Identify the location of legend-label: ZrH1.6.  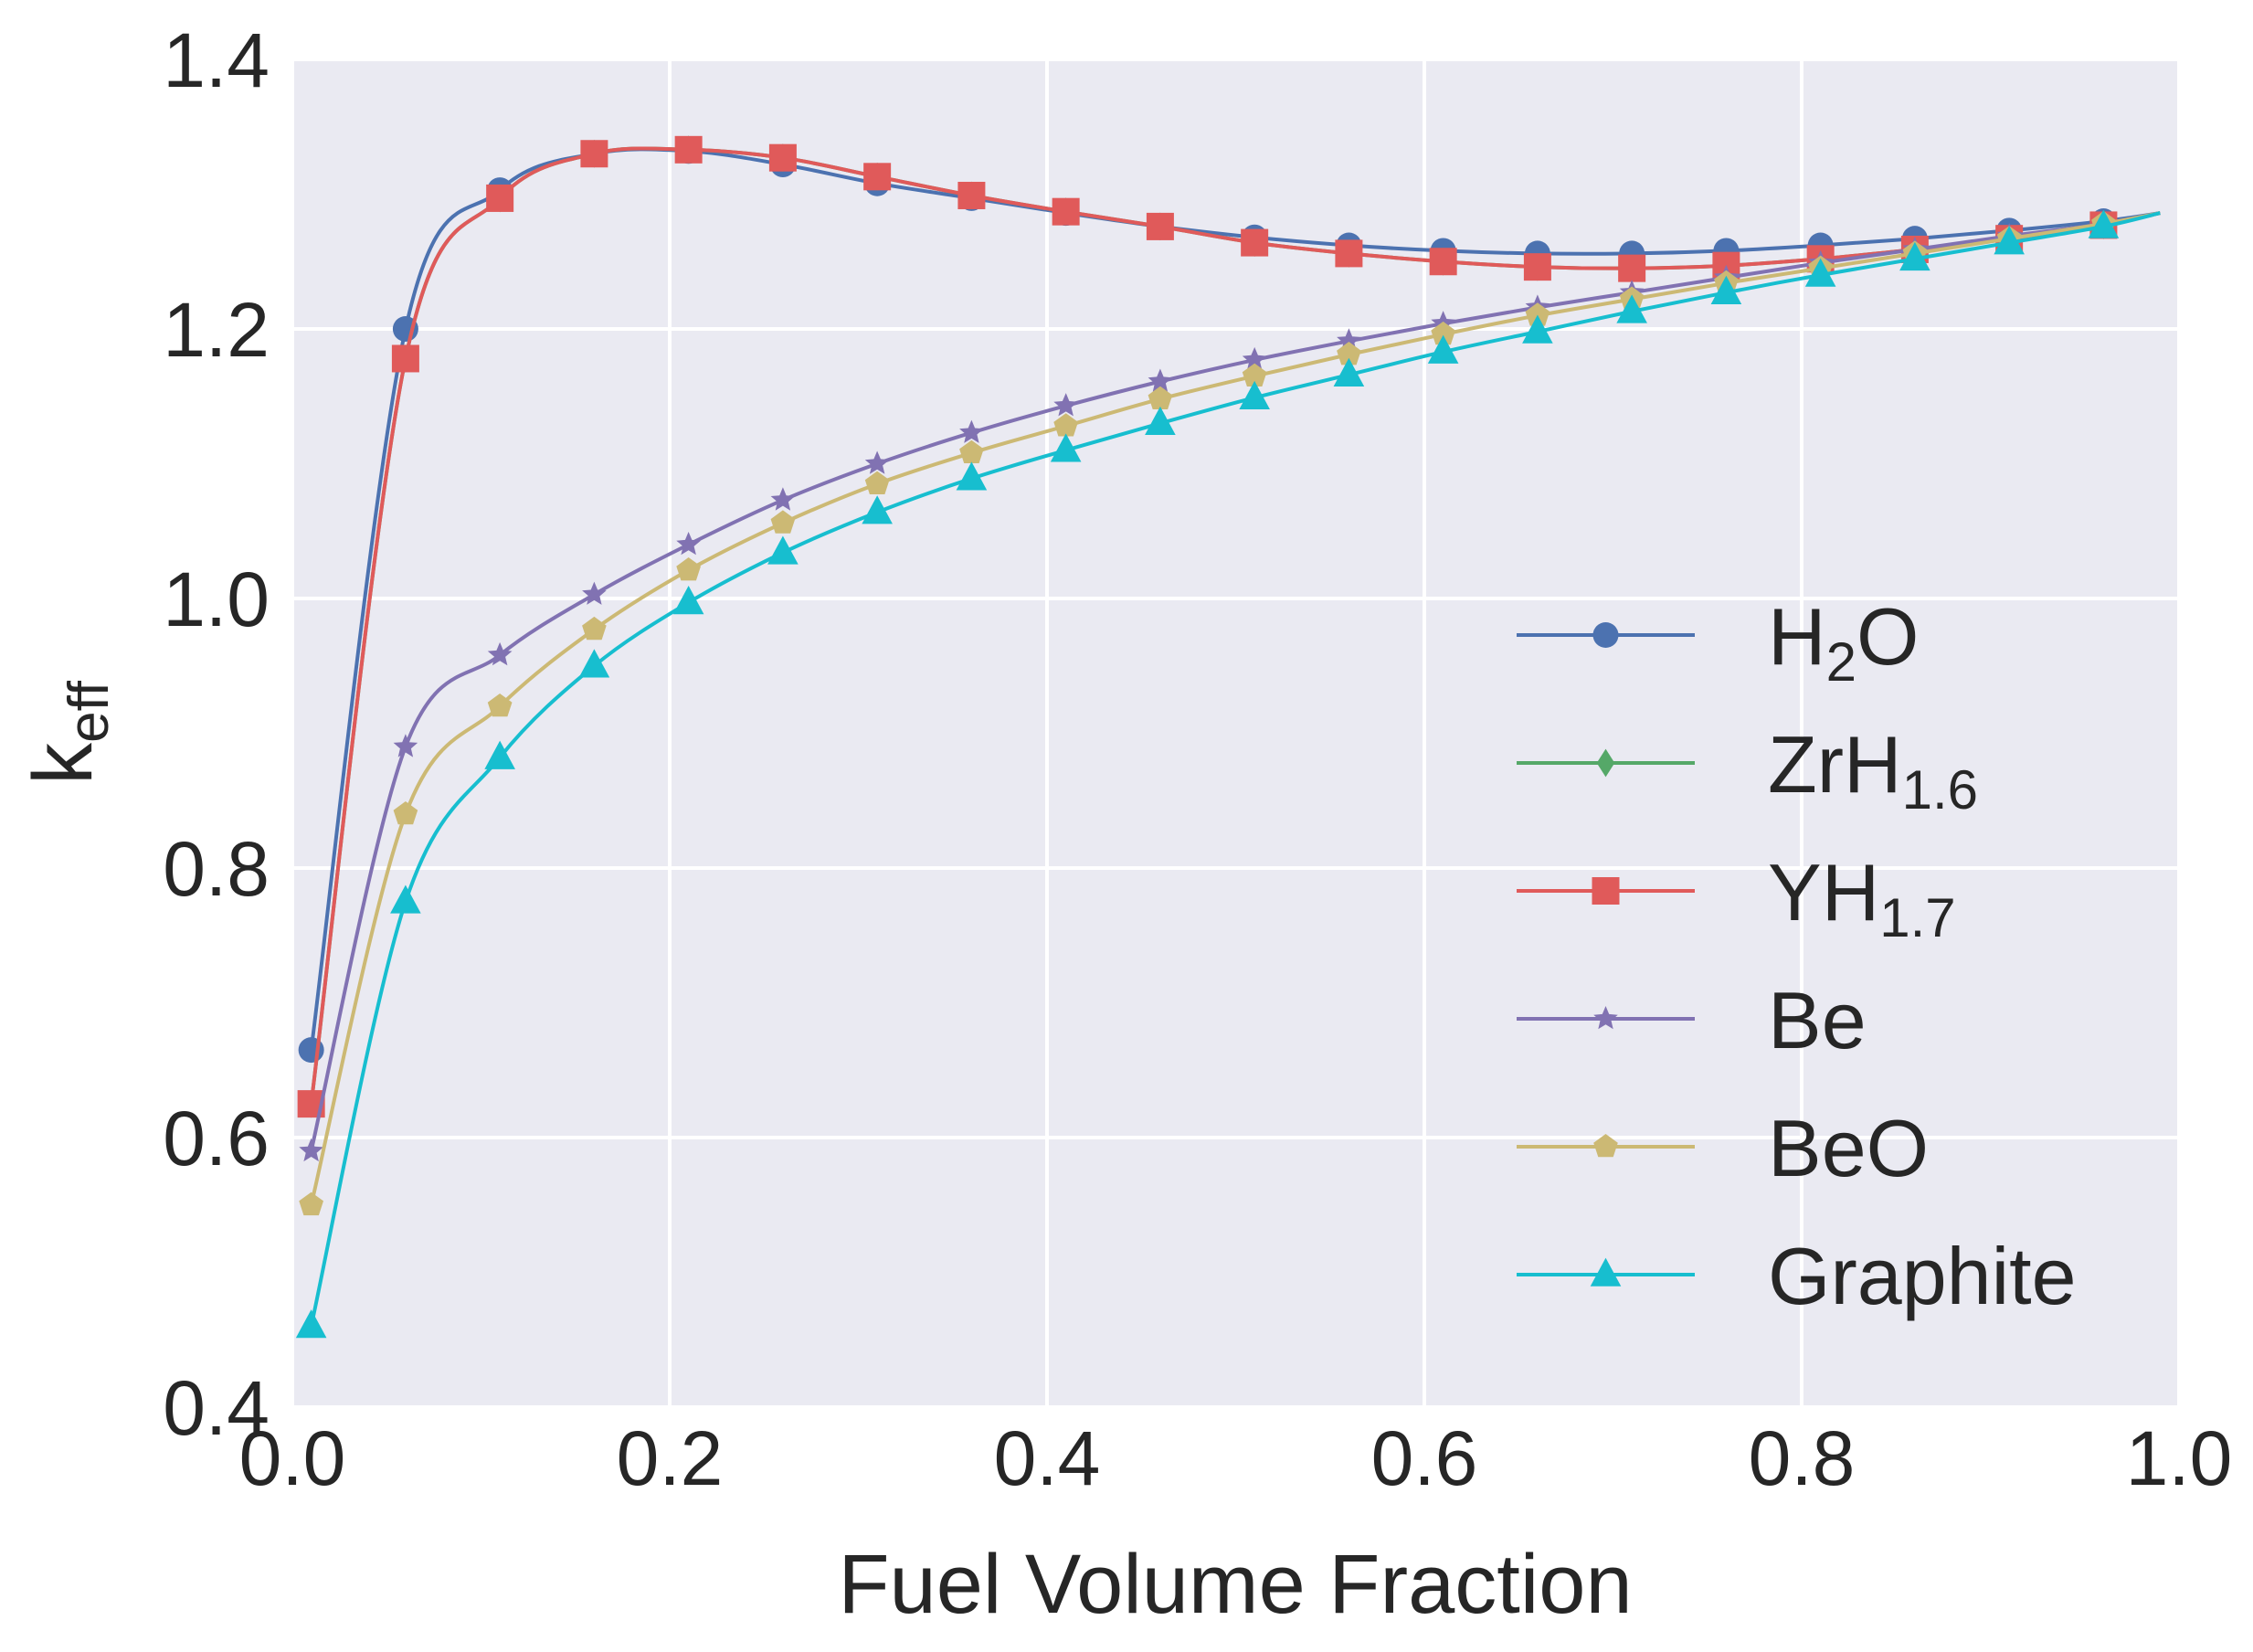
(1873, 770).